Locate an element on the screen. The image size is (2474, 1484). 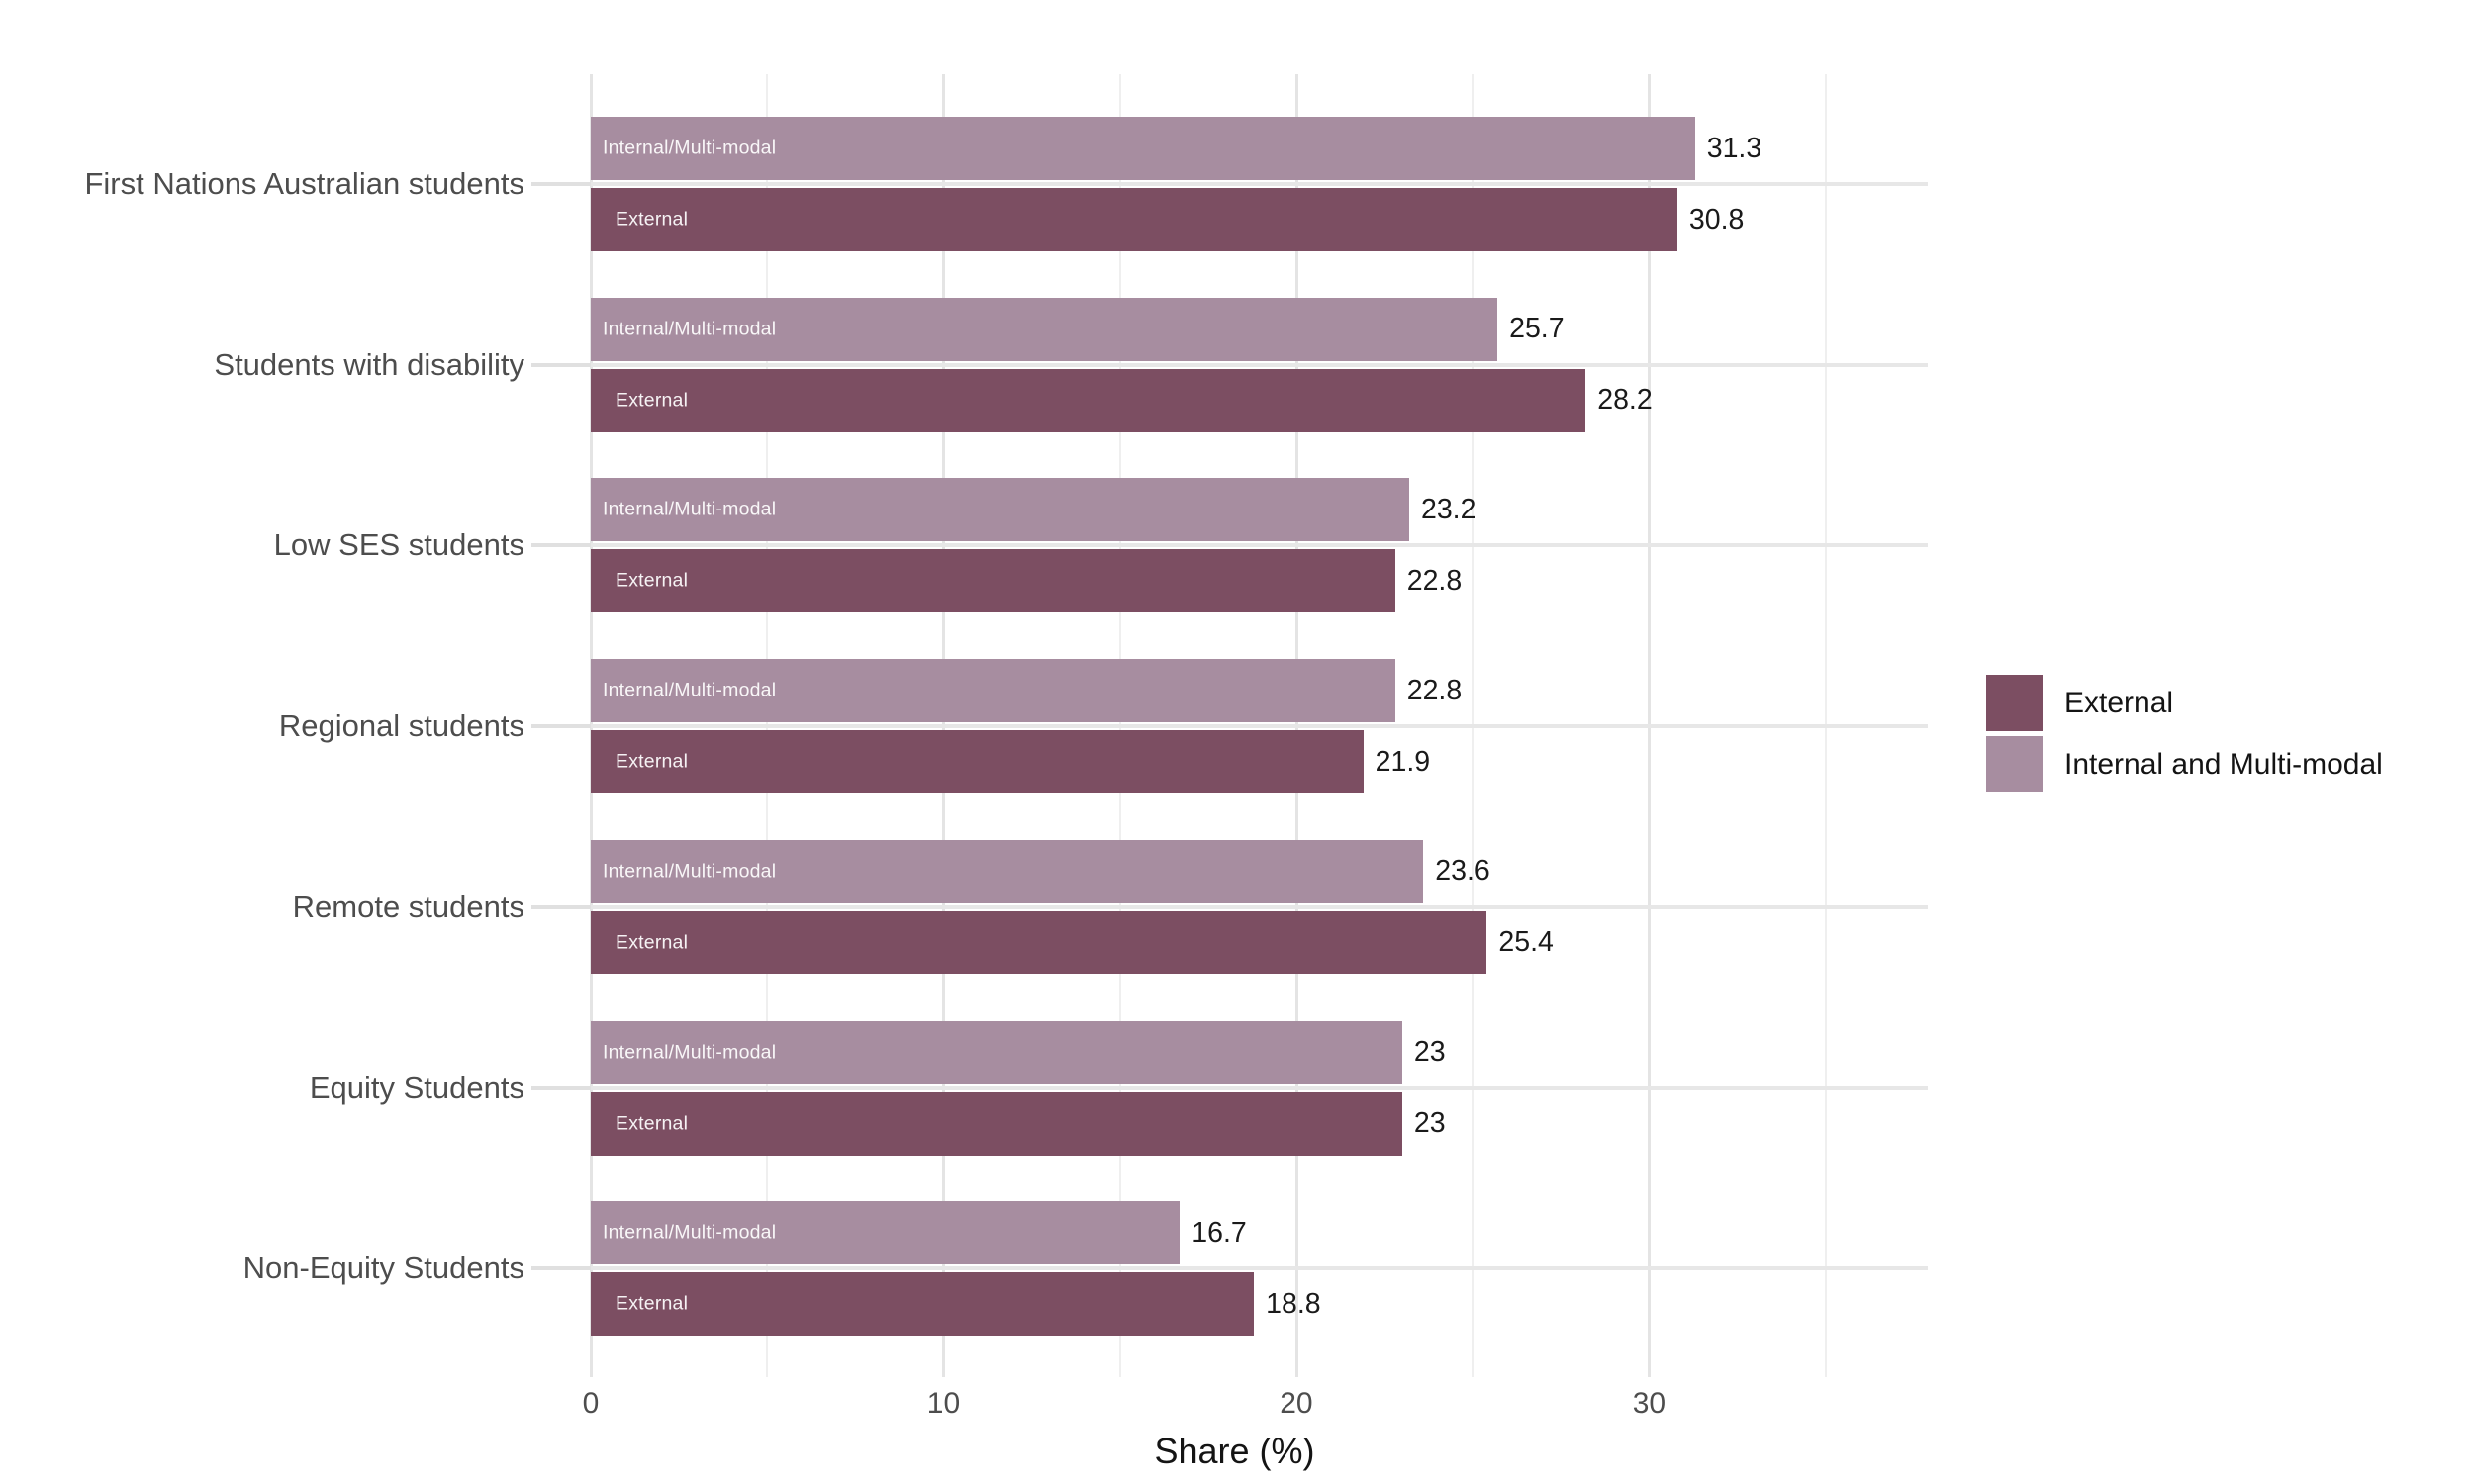
y-axis-label: Non-Equity Students is located at coordinates (383, 1268).